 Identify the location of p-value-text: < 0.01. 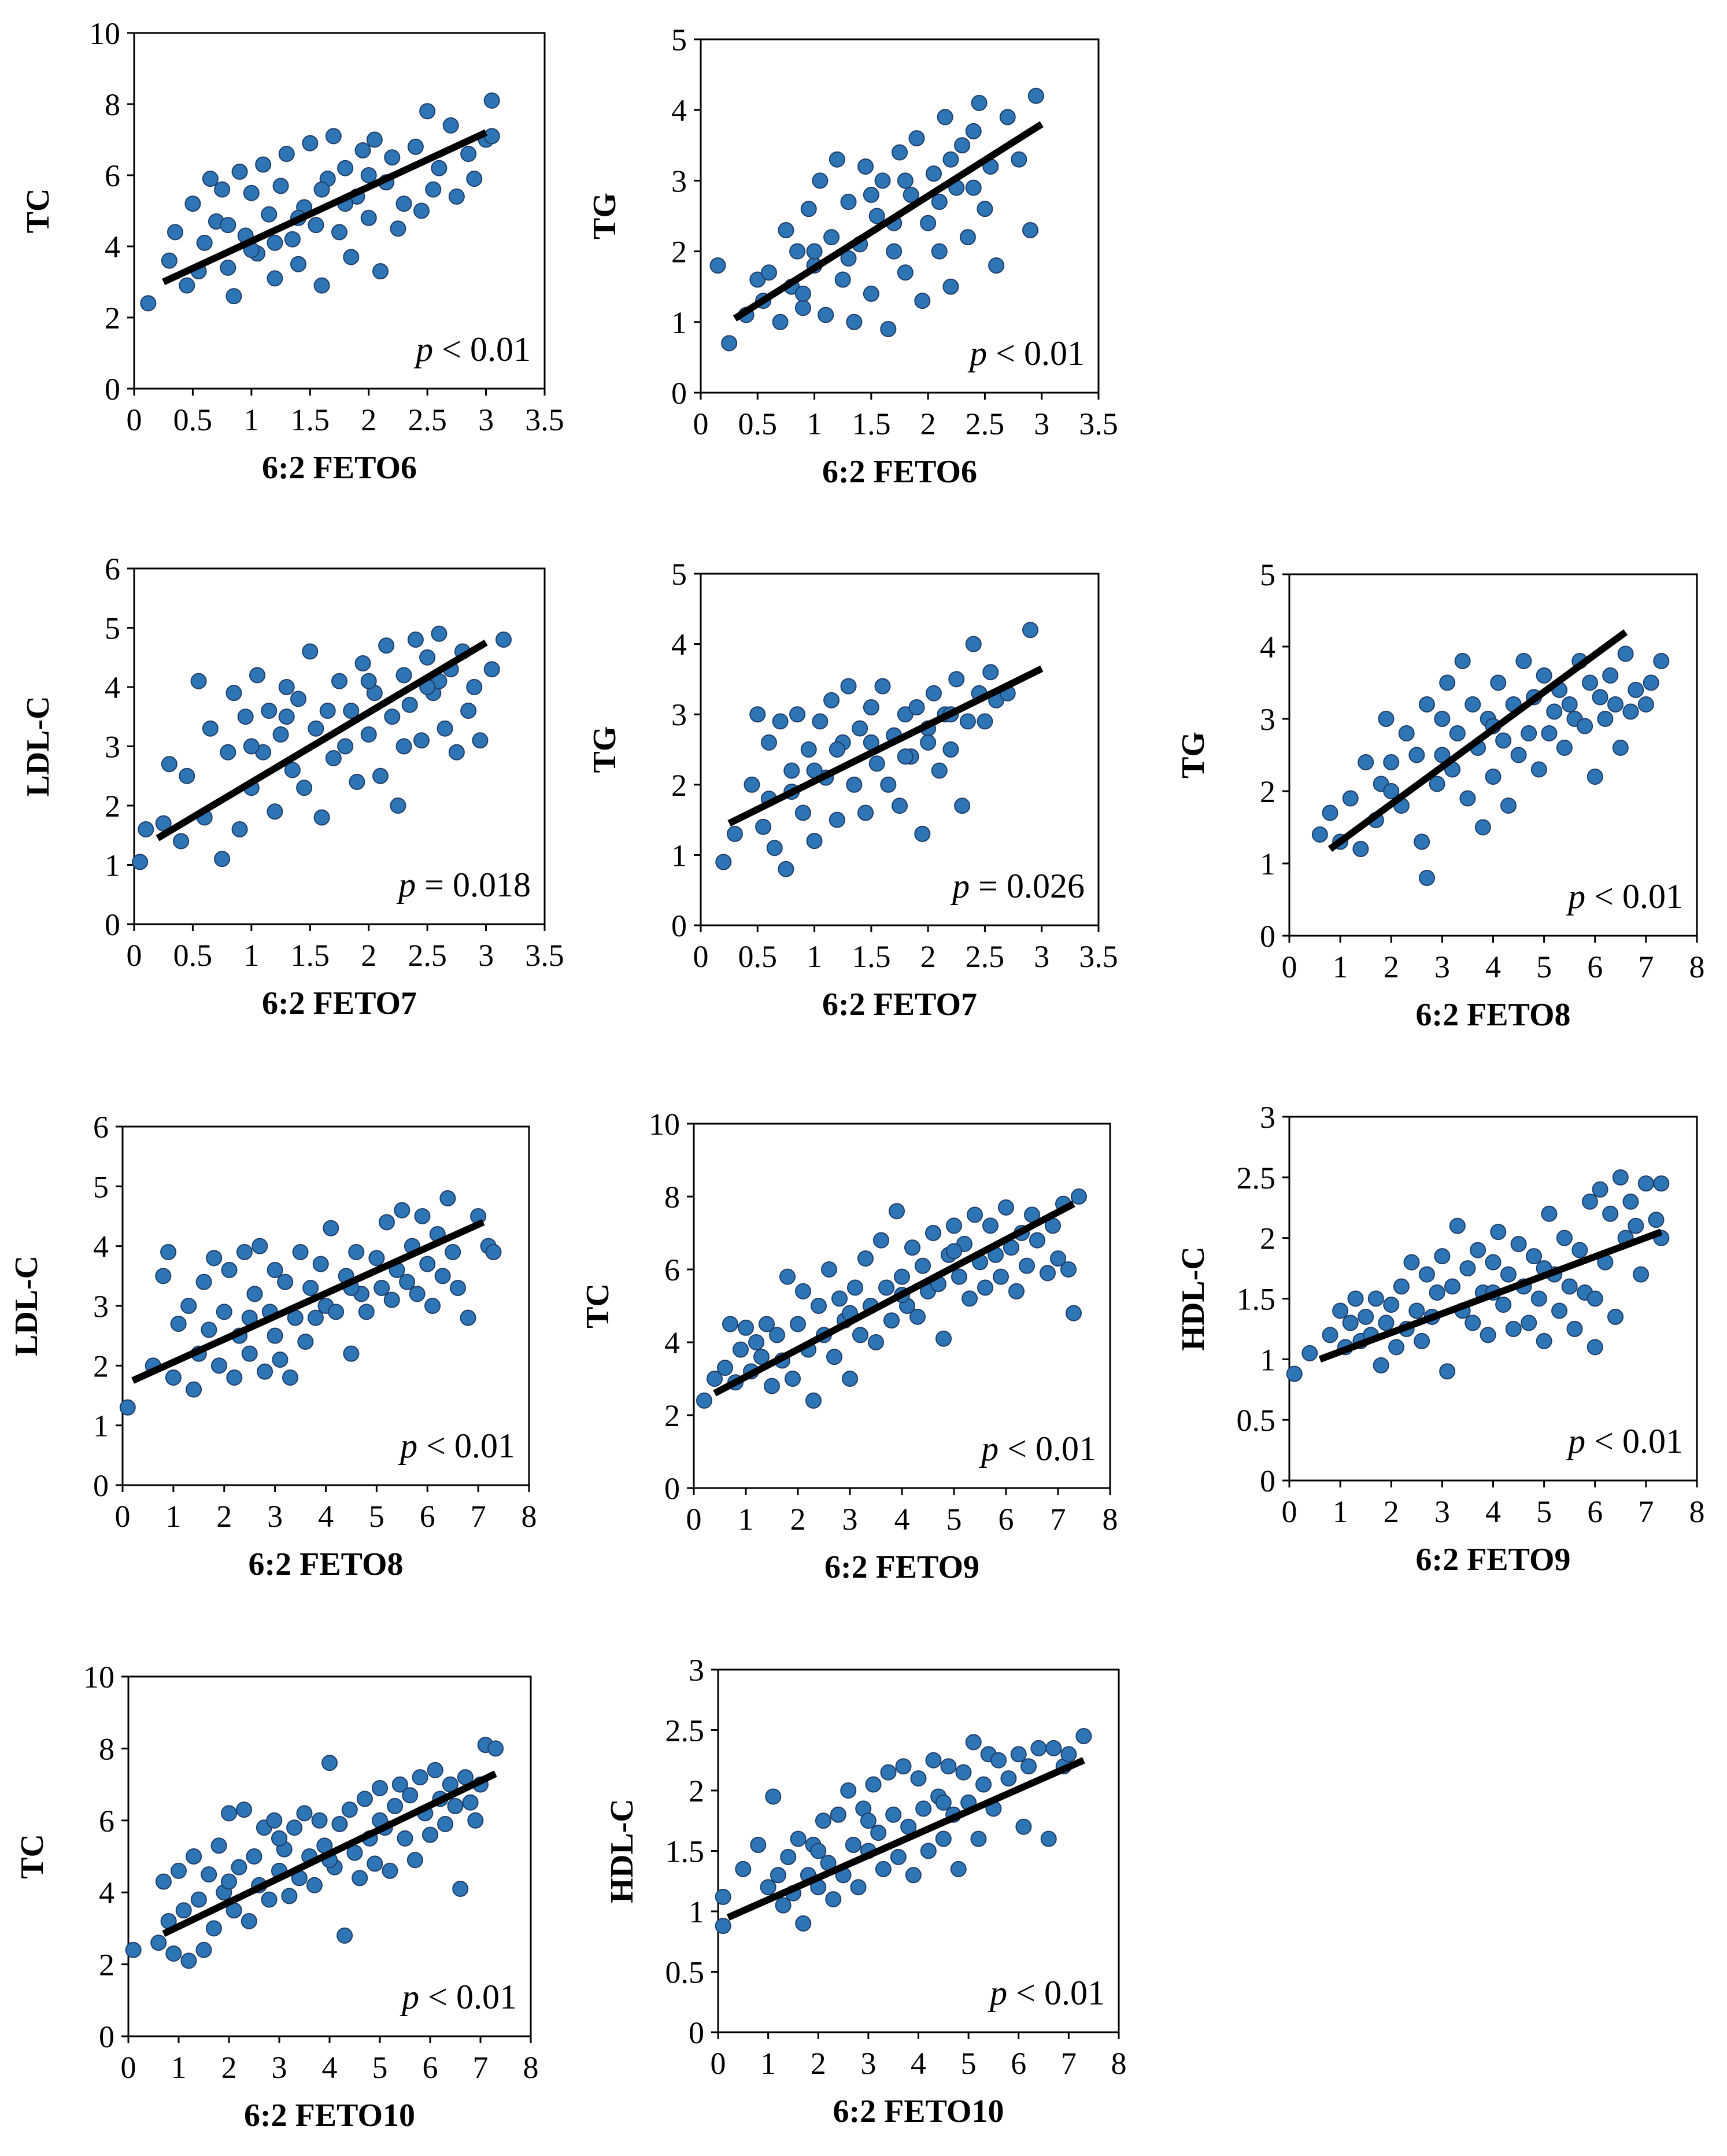
(1036, 353).